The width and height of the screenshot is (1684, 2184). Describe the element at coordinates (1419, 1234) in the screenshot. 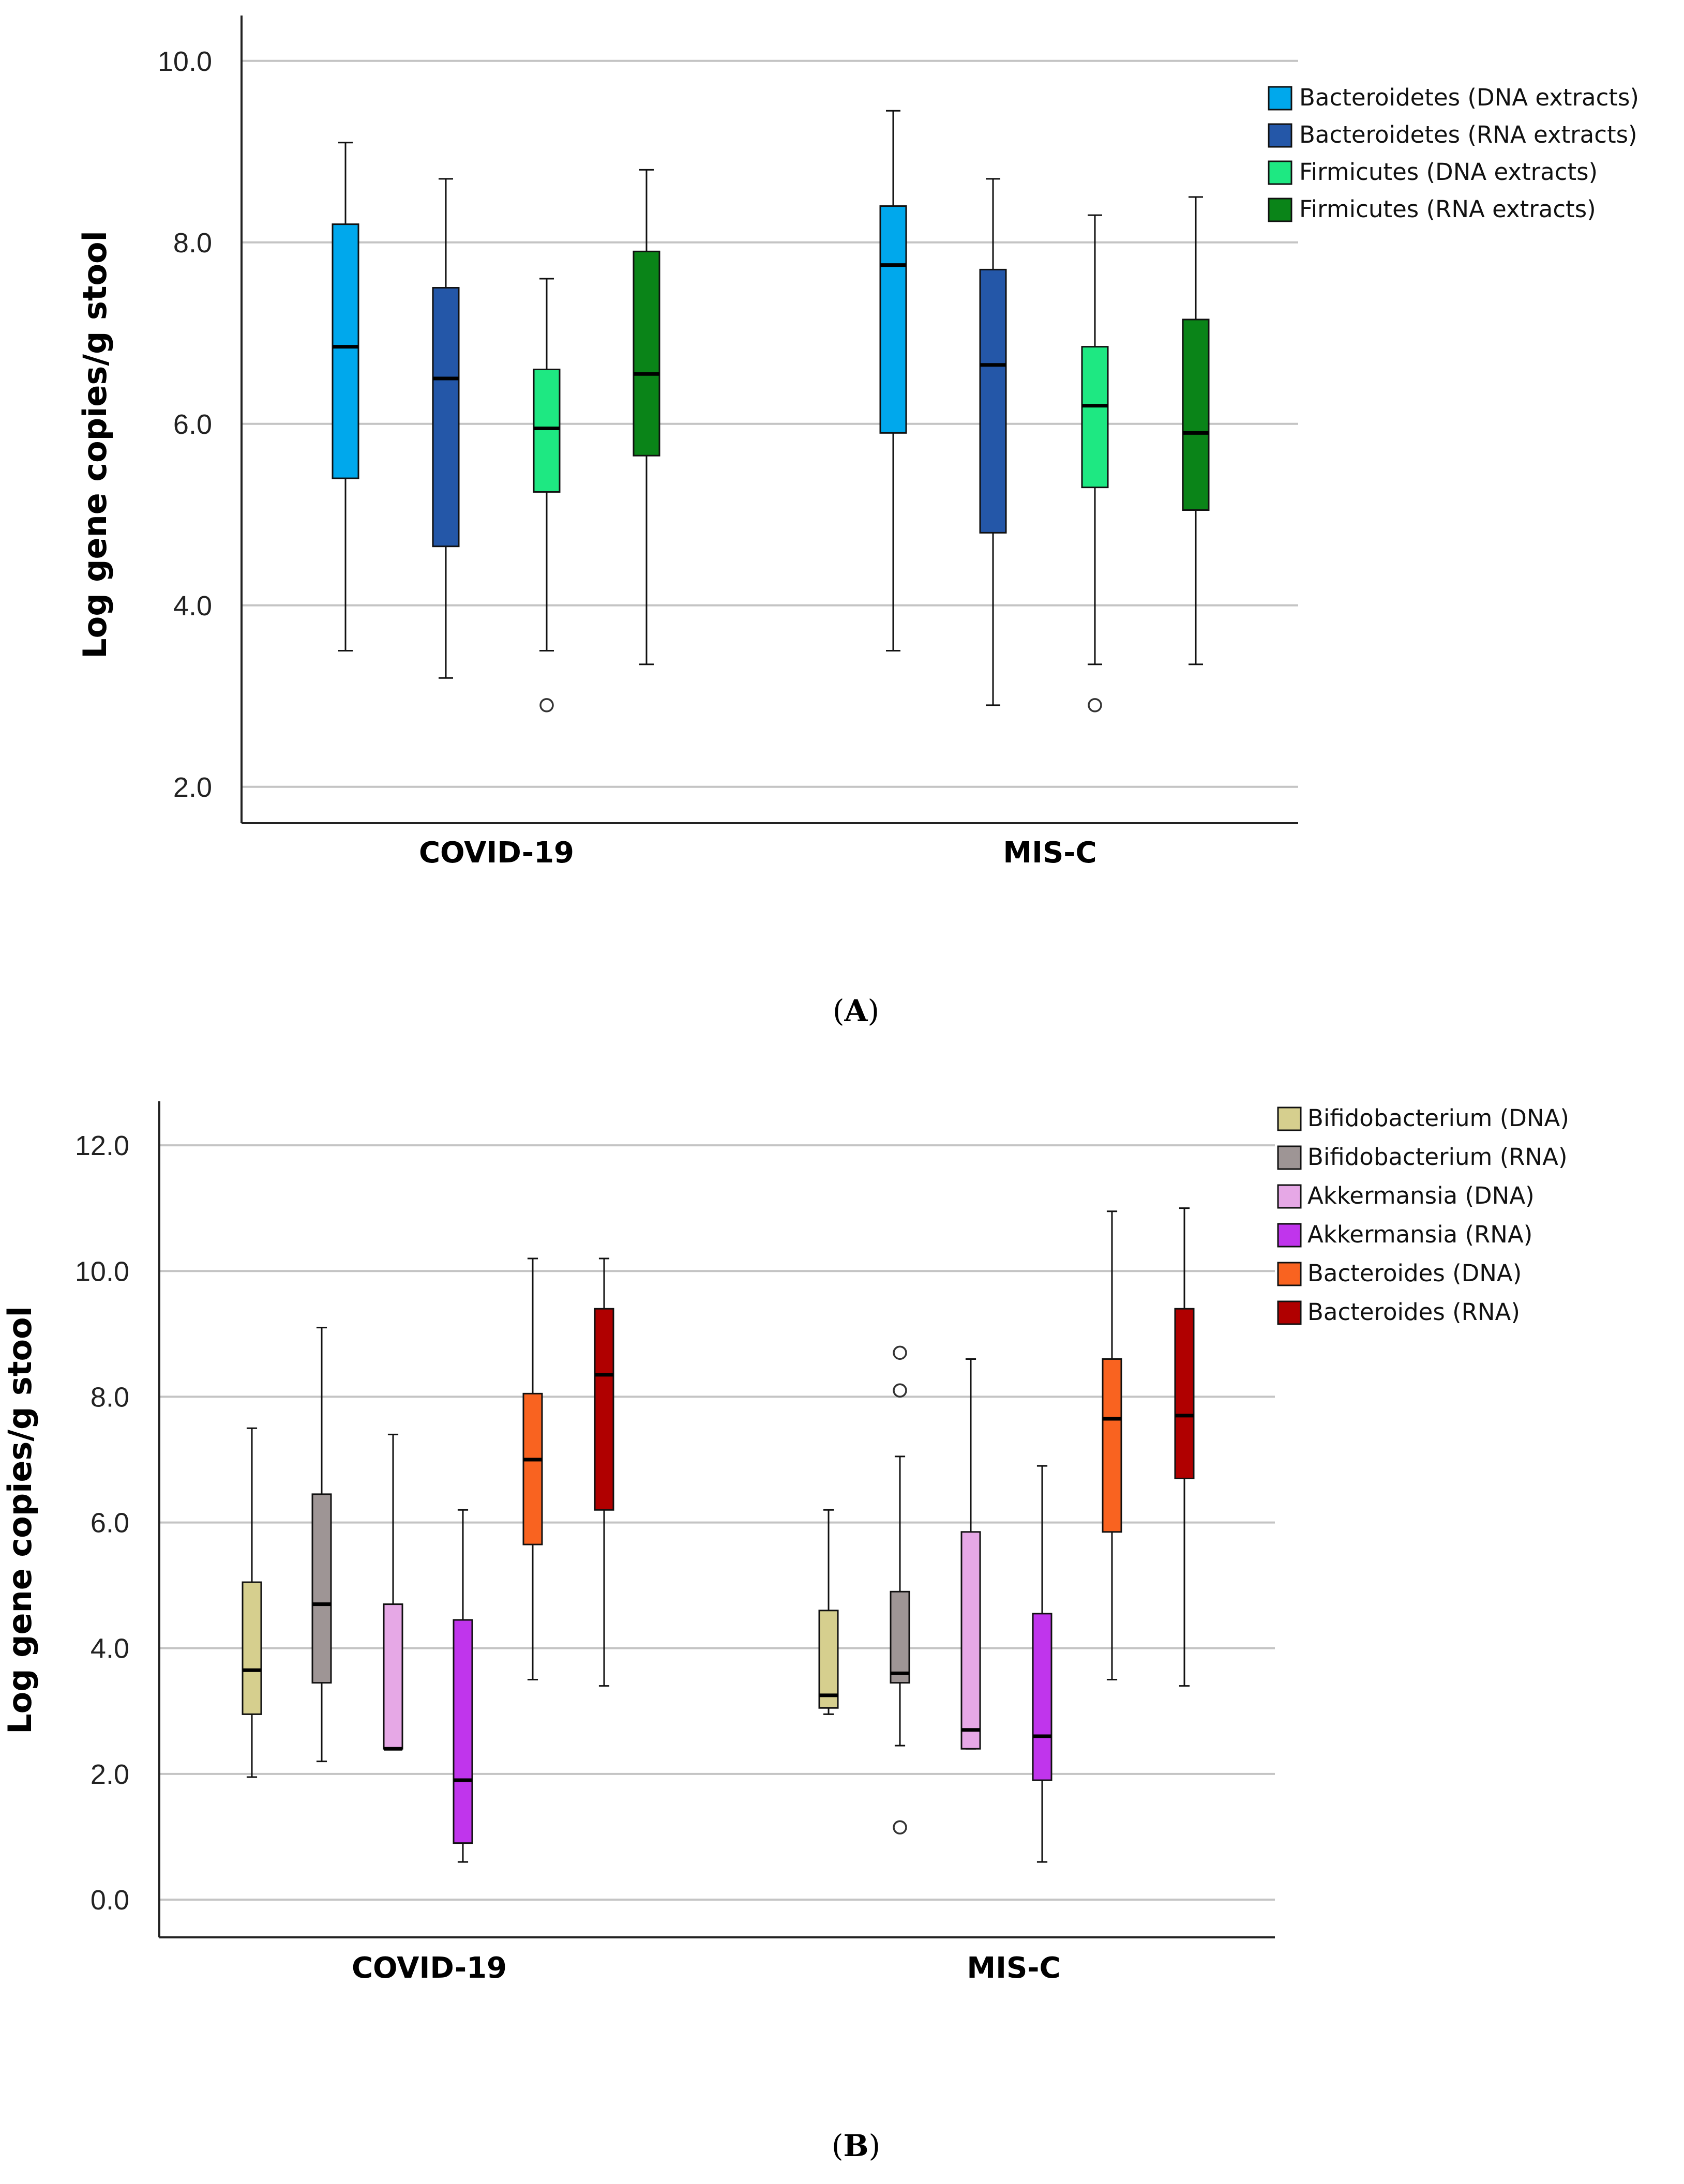

I see `legend-label: Akkermansia (RNA)` at that location.